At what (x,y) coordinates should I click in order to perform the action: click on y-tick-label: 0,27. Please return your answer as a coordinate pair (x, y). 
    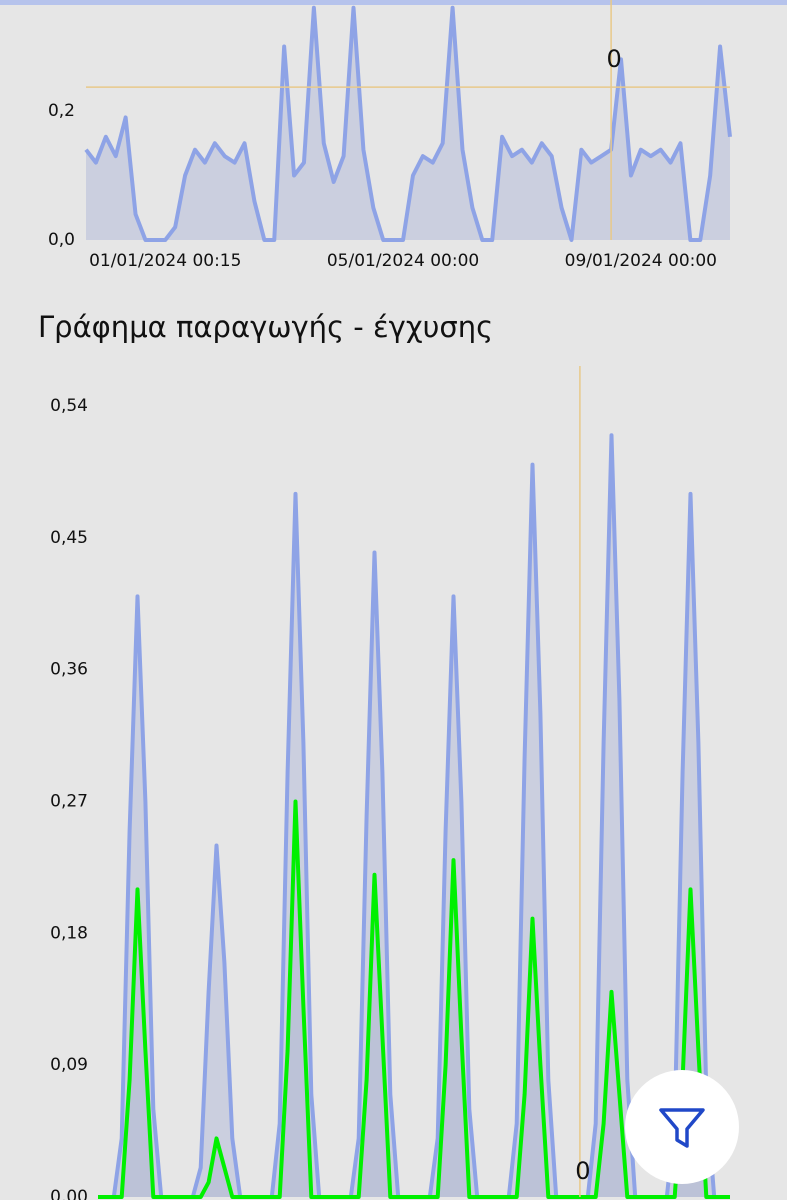
    Looking at the image, I should click on (69, 802).